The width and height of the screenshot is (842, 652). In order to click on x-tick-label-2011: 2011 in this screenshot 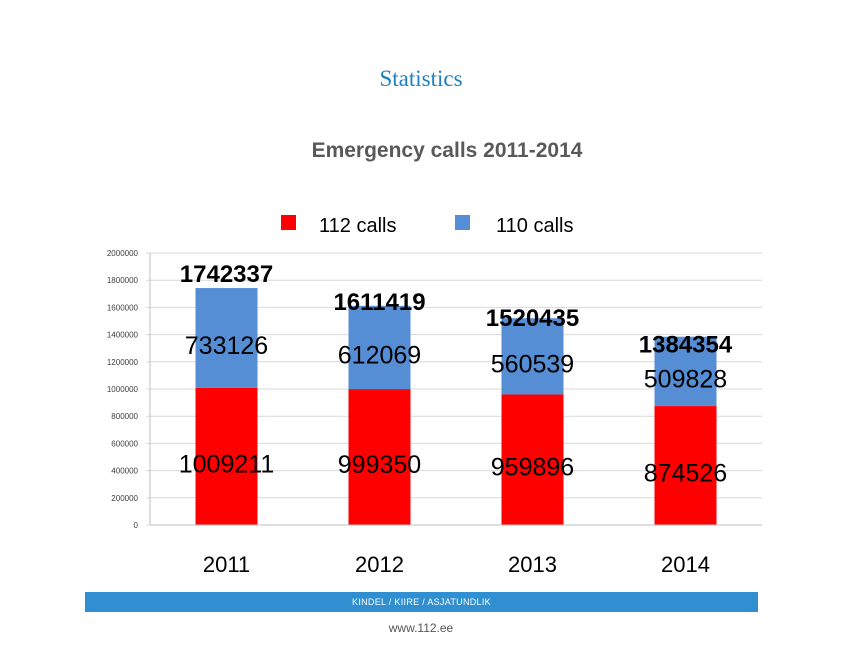, I will do `click(226, 564)`.